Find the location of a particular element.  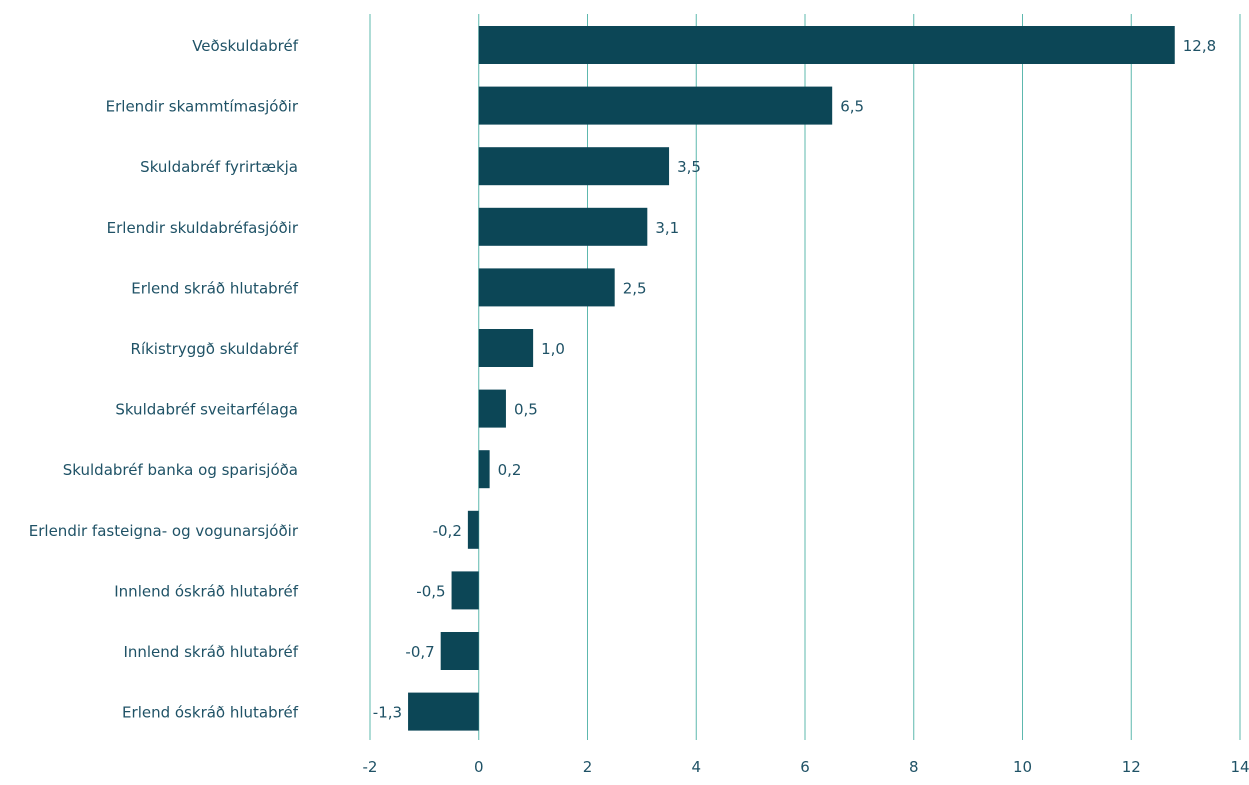

category-label: Skuldabréf banka og sparisjóða is located at coordinates (180, 470).